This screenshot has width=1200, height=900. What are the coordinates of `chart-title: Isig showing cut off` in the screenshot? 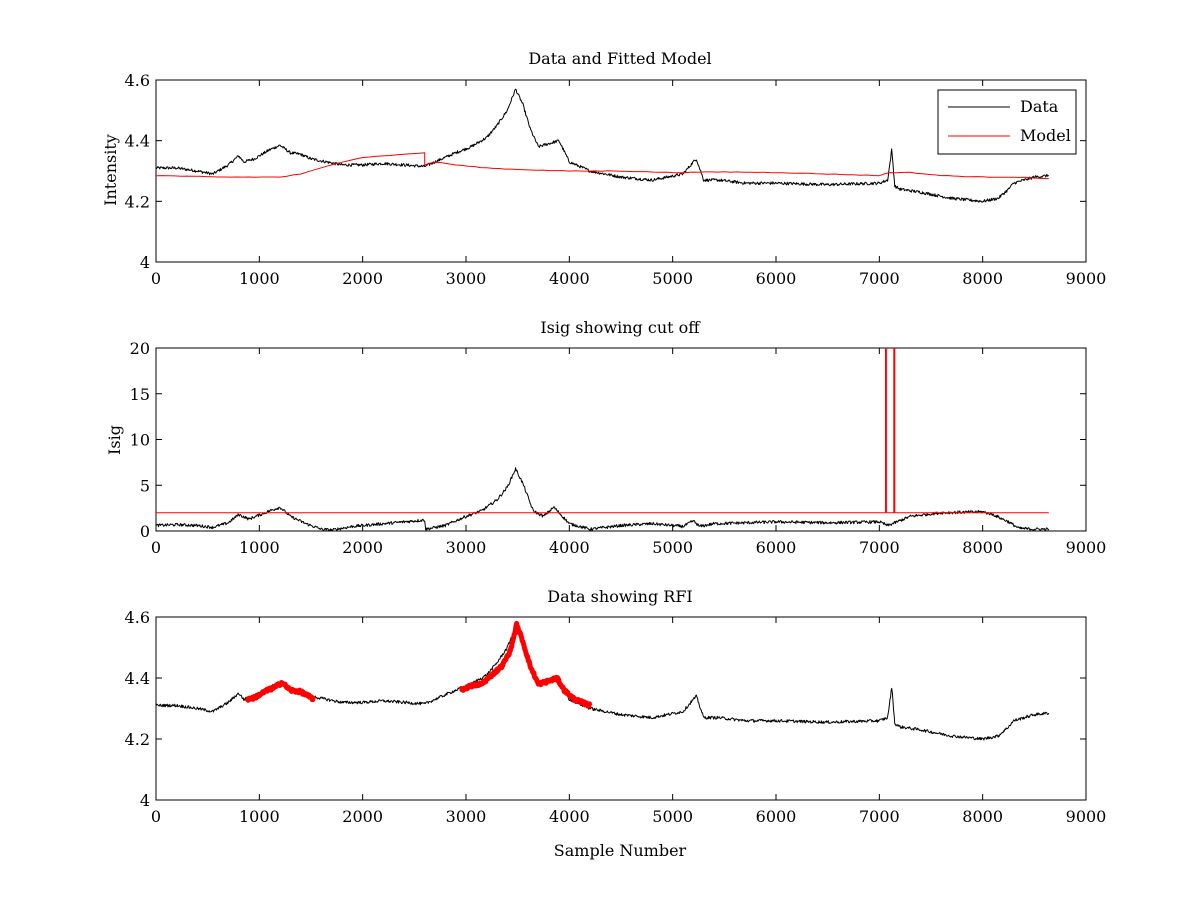 It's located at (620, 327).